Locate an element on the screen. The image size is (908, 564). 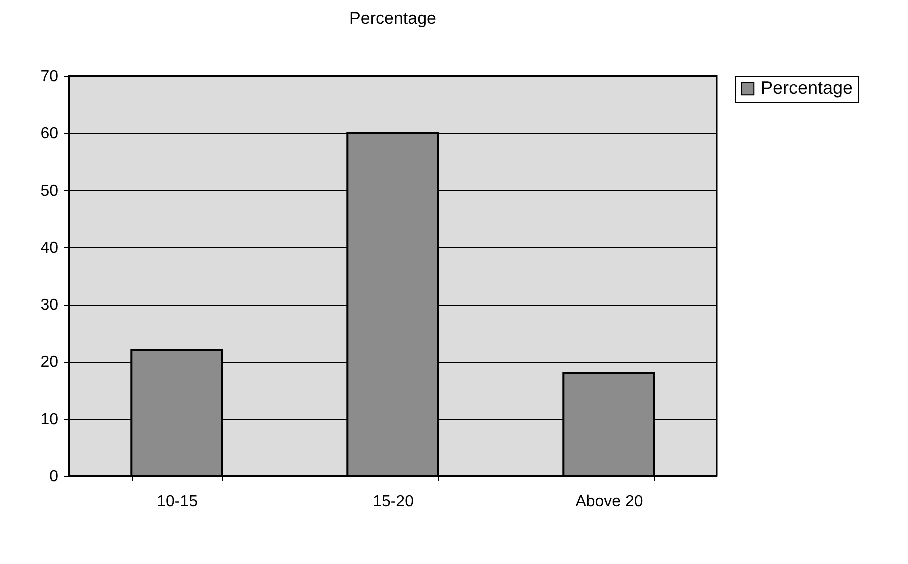
x-tick-label: 15-20 is located at coordinates (393, 502).